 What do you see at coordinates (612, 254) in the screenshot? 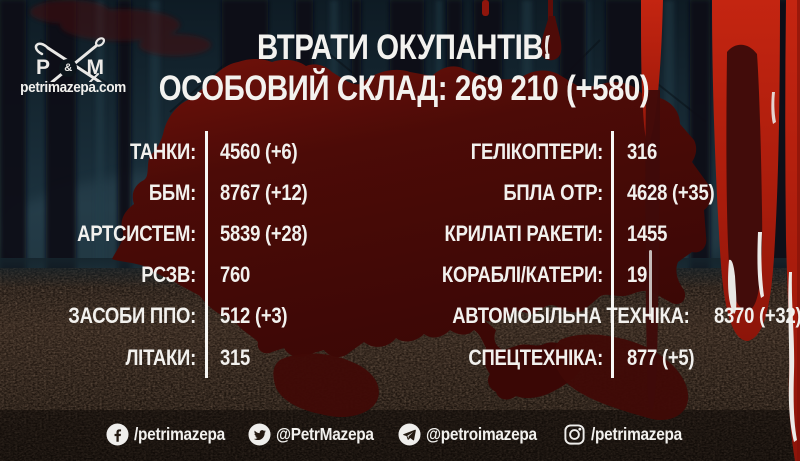
I see `right-column-divider` at bounding box center [612, 254].